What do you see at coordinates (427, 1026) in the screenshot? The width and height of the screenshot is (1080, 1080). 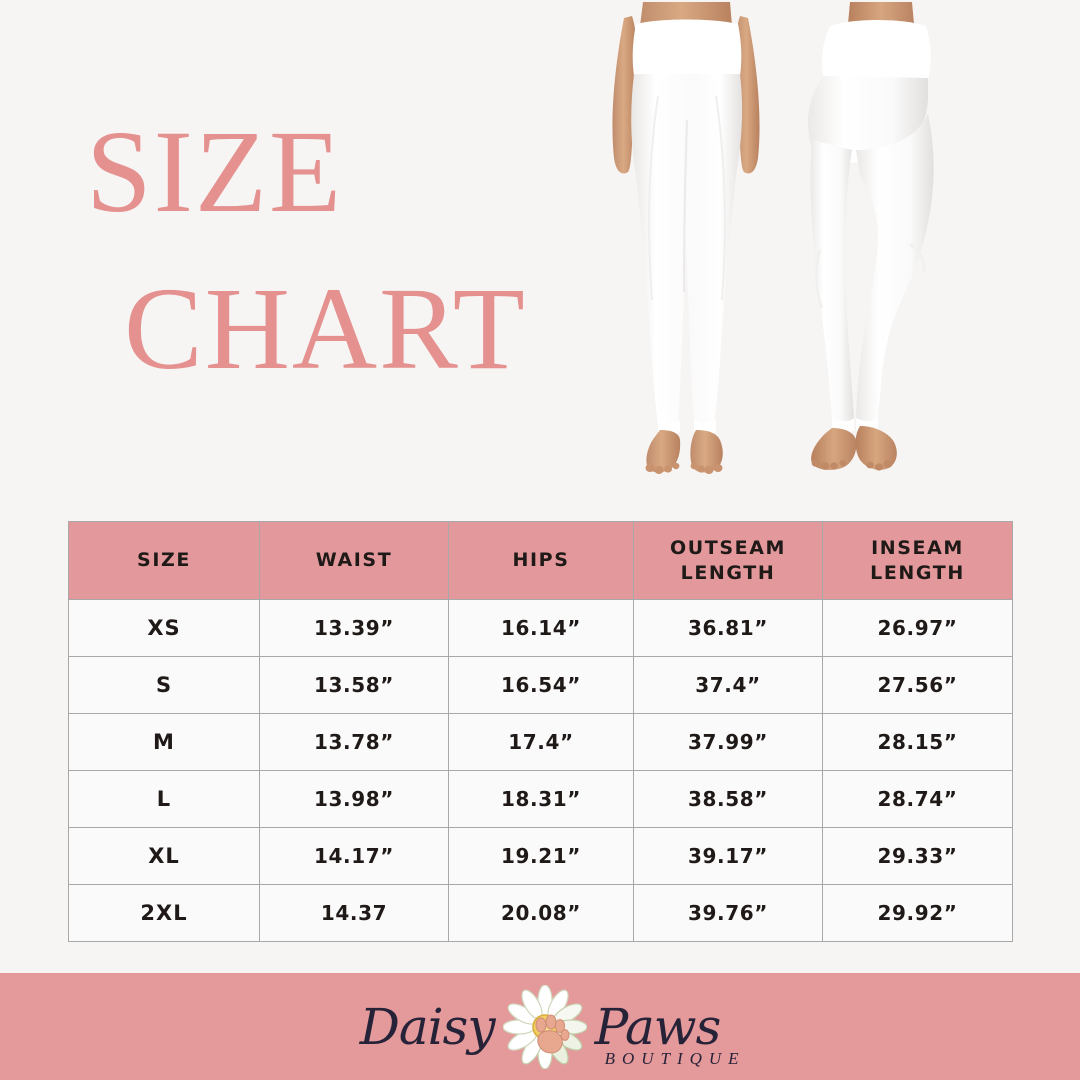 I see `brand-name-left: Daisy` at bounding box center [427, 1026].